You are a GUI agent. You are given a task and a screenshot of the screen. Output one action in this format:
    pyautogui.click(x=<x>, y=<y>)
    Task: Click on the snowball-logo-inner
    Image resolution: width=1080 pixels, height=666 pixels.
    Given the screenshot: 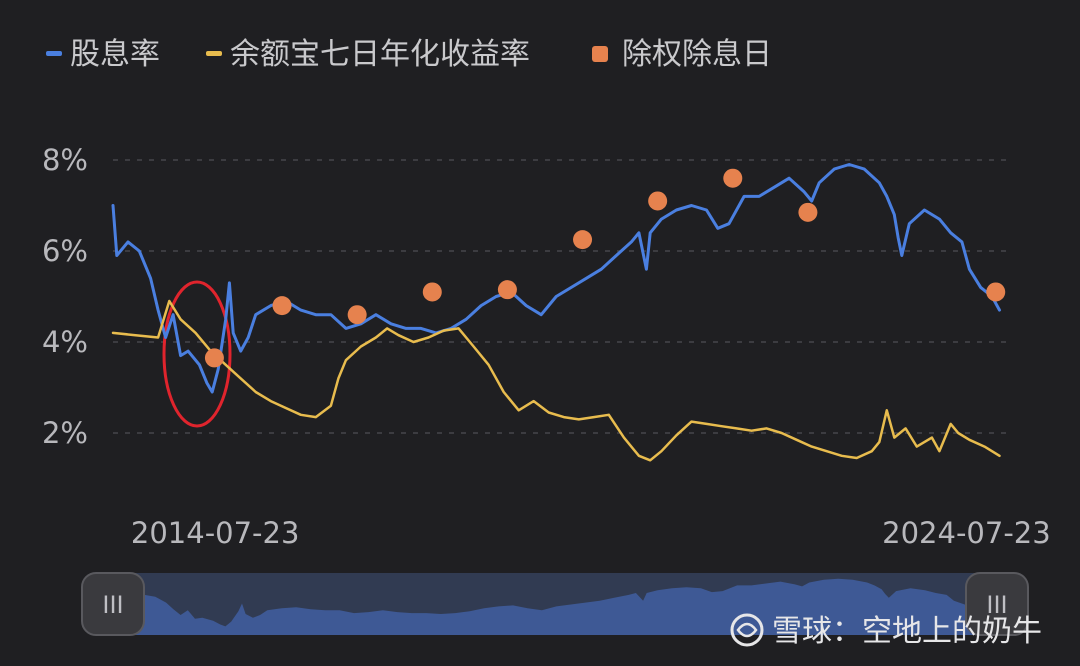 What is the action you would take?
    pyautogui.click(x=747, y=630)
    